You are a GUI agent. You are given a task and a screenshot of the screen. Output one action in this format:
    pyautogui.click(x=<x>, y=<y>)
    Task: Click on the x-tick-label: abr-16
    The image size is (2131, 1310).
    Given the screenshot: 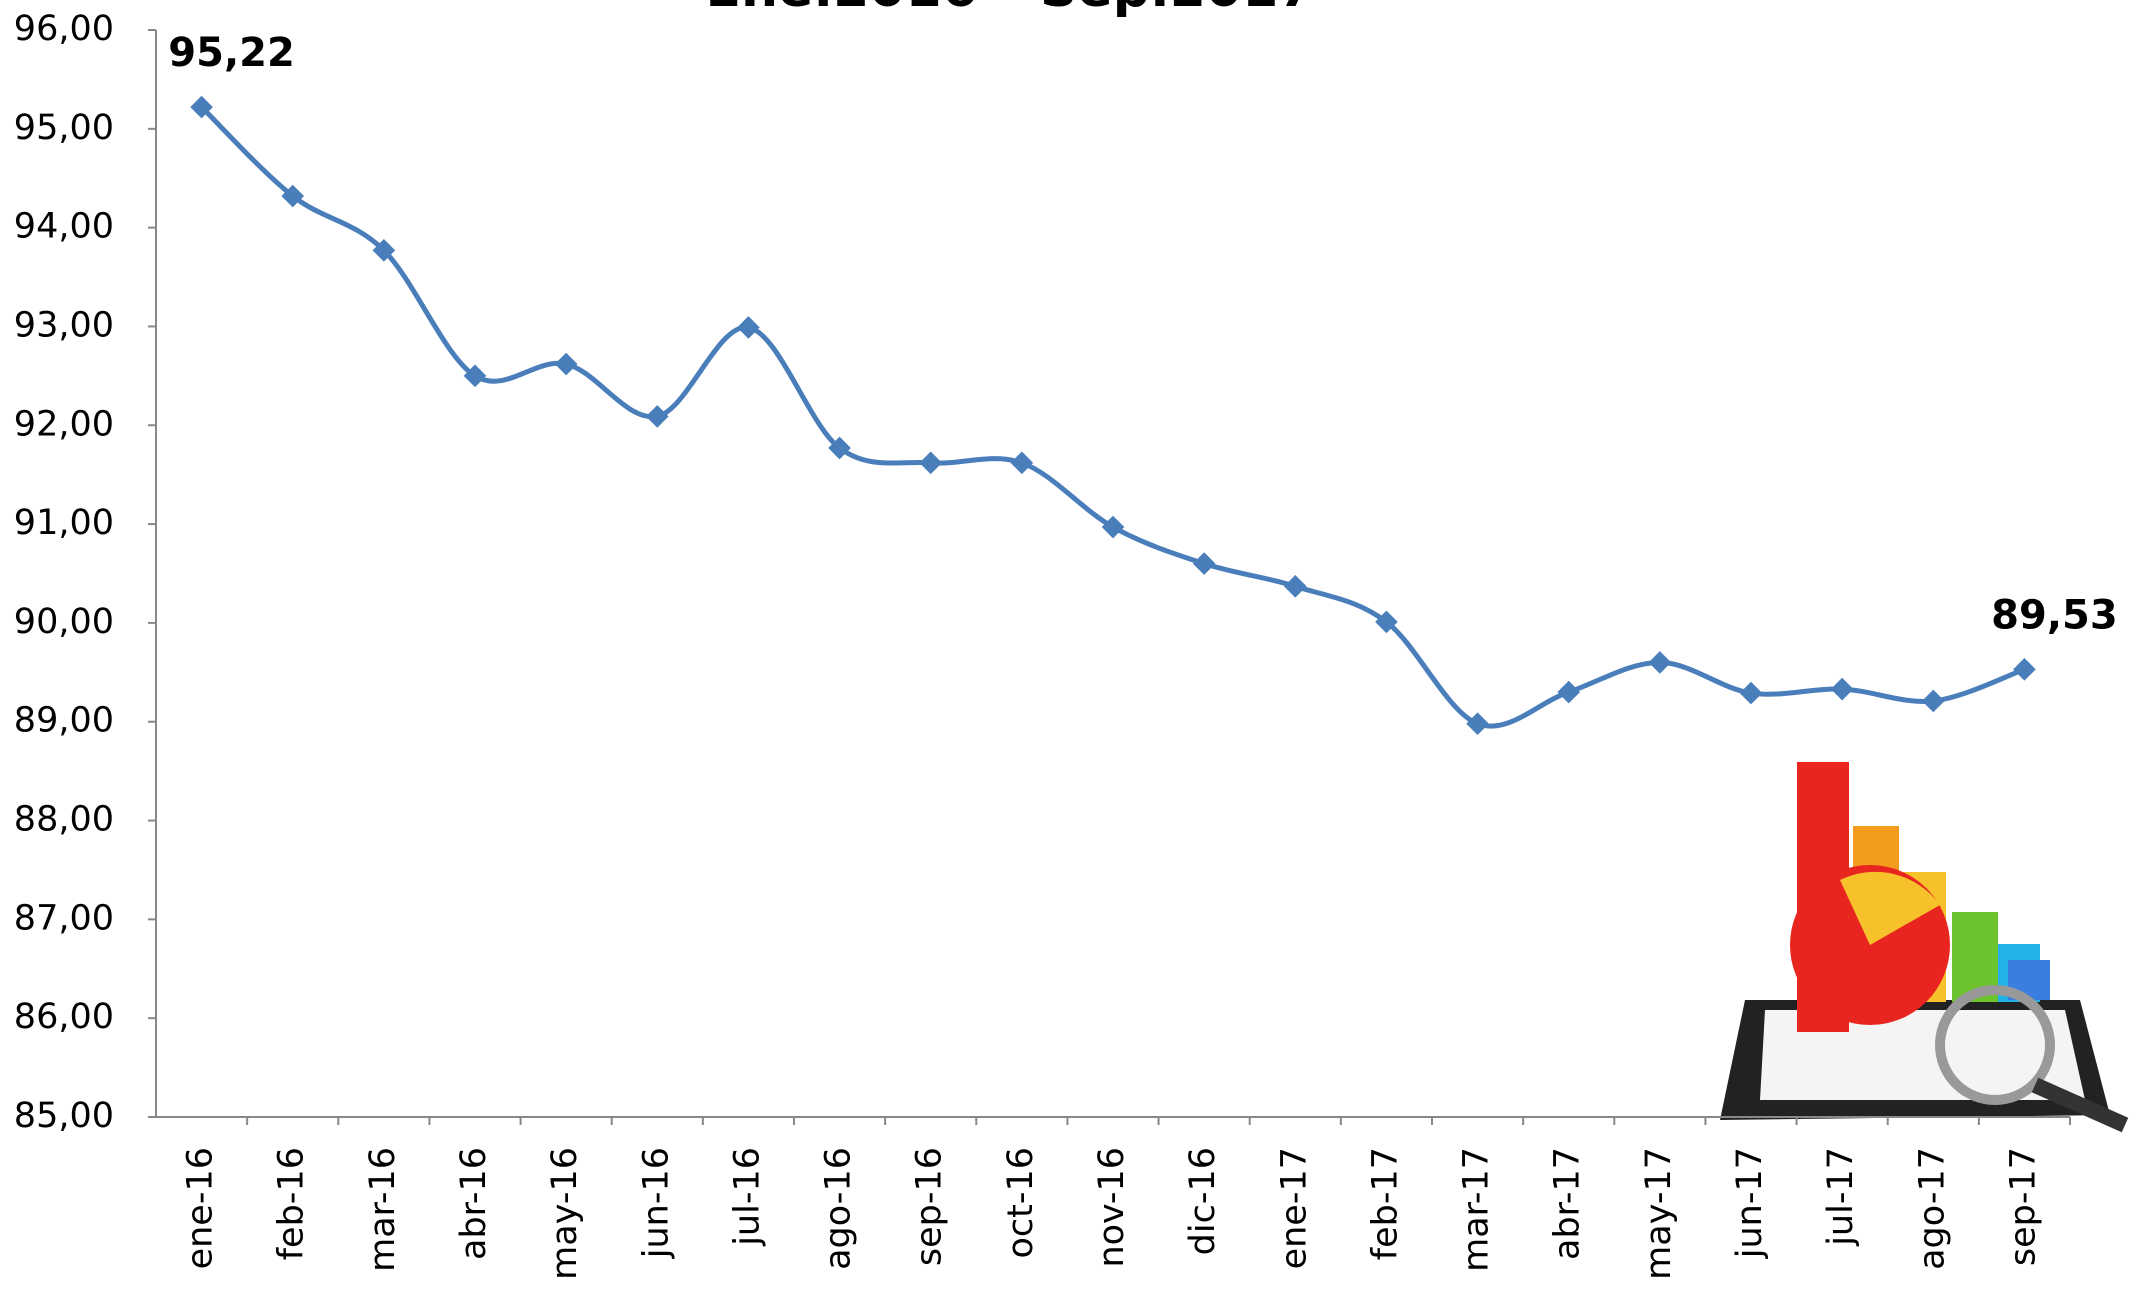 What is the action you would take?
    pyautogui.click(x=474, y=1203)
    